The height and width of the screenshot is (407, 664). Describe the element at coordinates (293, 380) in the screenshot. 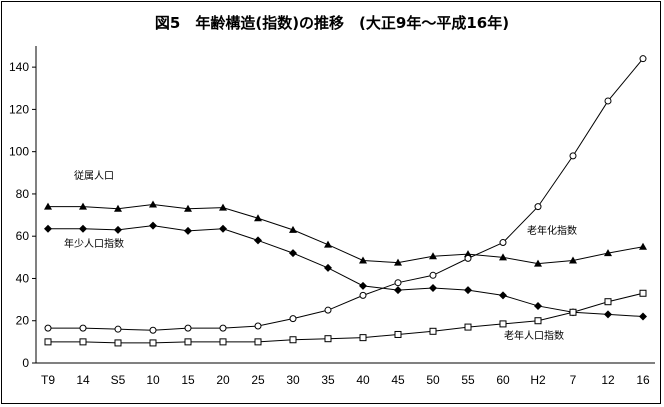

I see `x-tick-label: 30` at that location.